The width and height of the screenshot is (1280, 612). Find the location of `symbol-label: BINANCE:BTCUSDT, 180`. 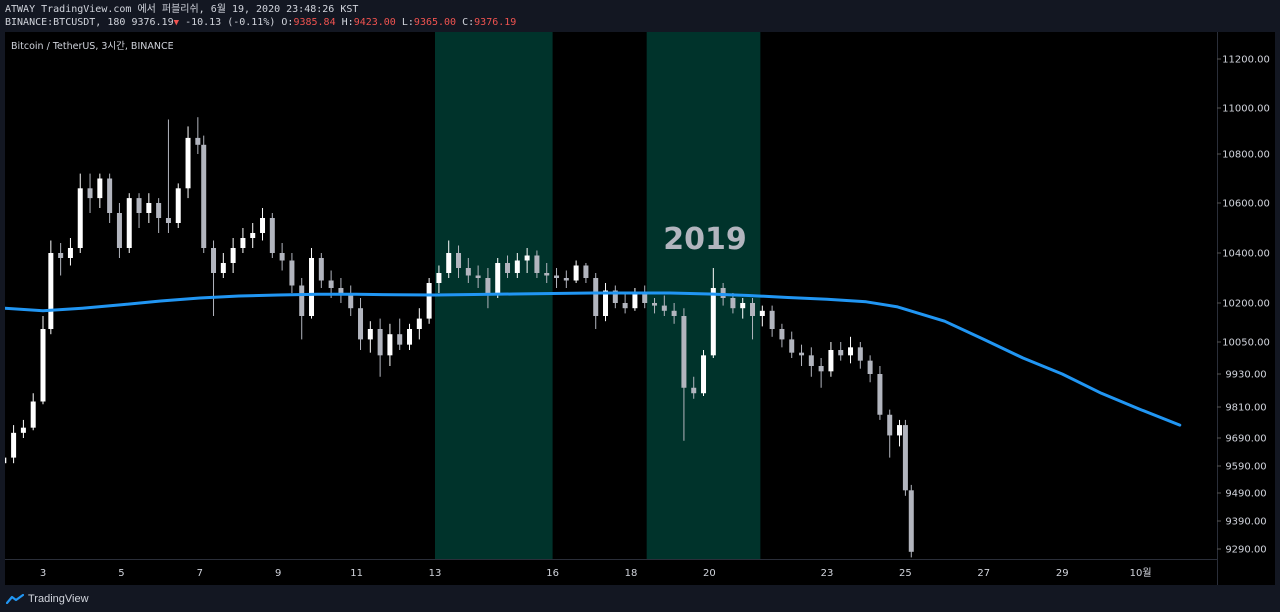

symbol-label: BINANCE:BTCUSDT, 180 is located at coordinates (65, 22).